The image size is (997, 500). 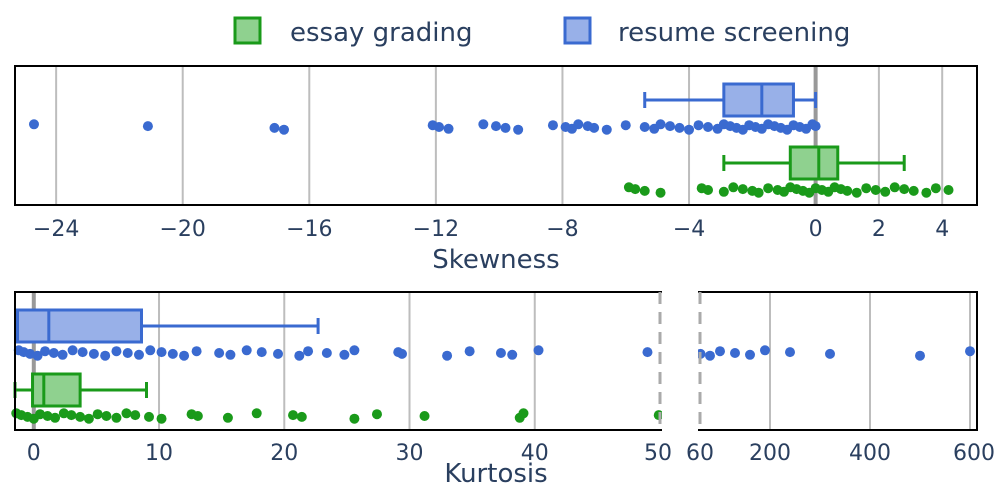 I want to click on kurtosis-axis-title: Kurtosis, so click(x=495, y=474).